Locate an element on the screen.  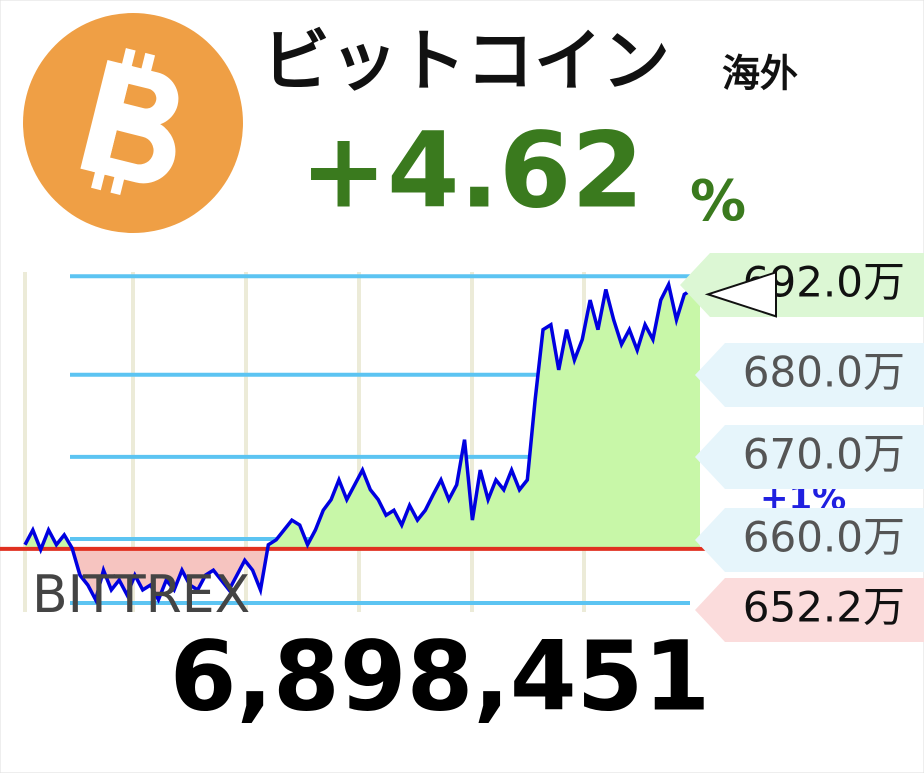
bitcoin-logo is located at coordinates (133, 123).